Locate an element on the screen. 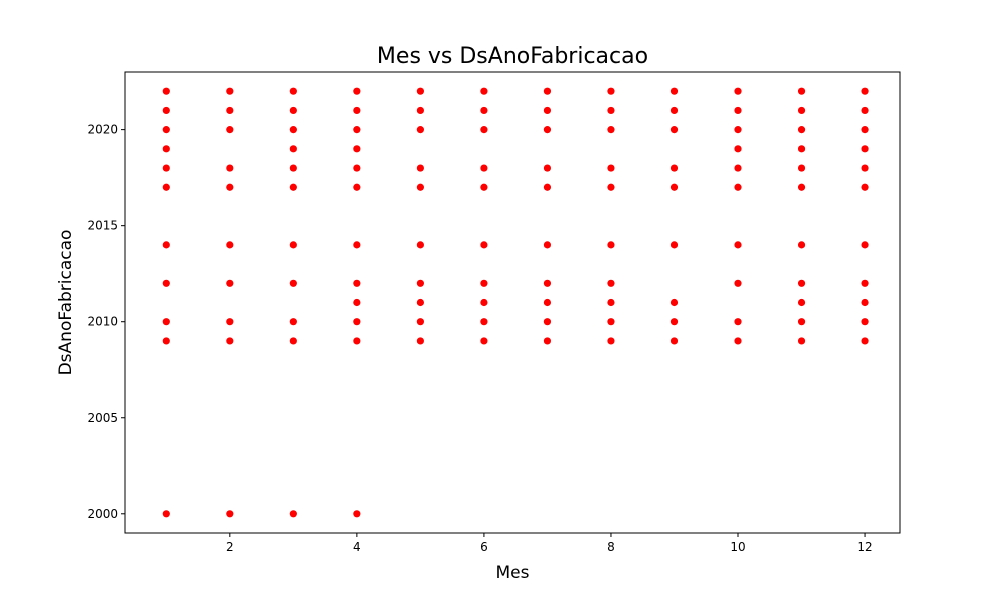 This screenshot has height=600, width=1000. y-tick-label: 2020 is located at coordinates (102, 130).